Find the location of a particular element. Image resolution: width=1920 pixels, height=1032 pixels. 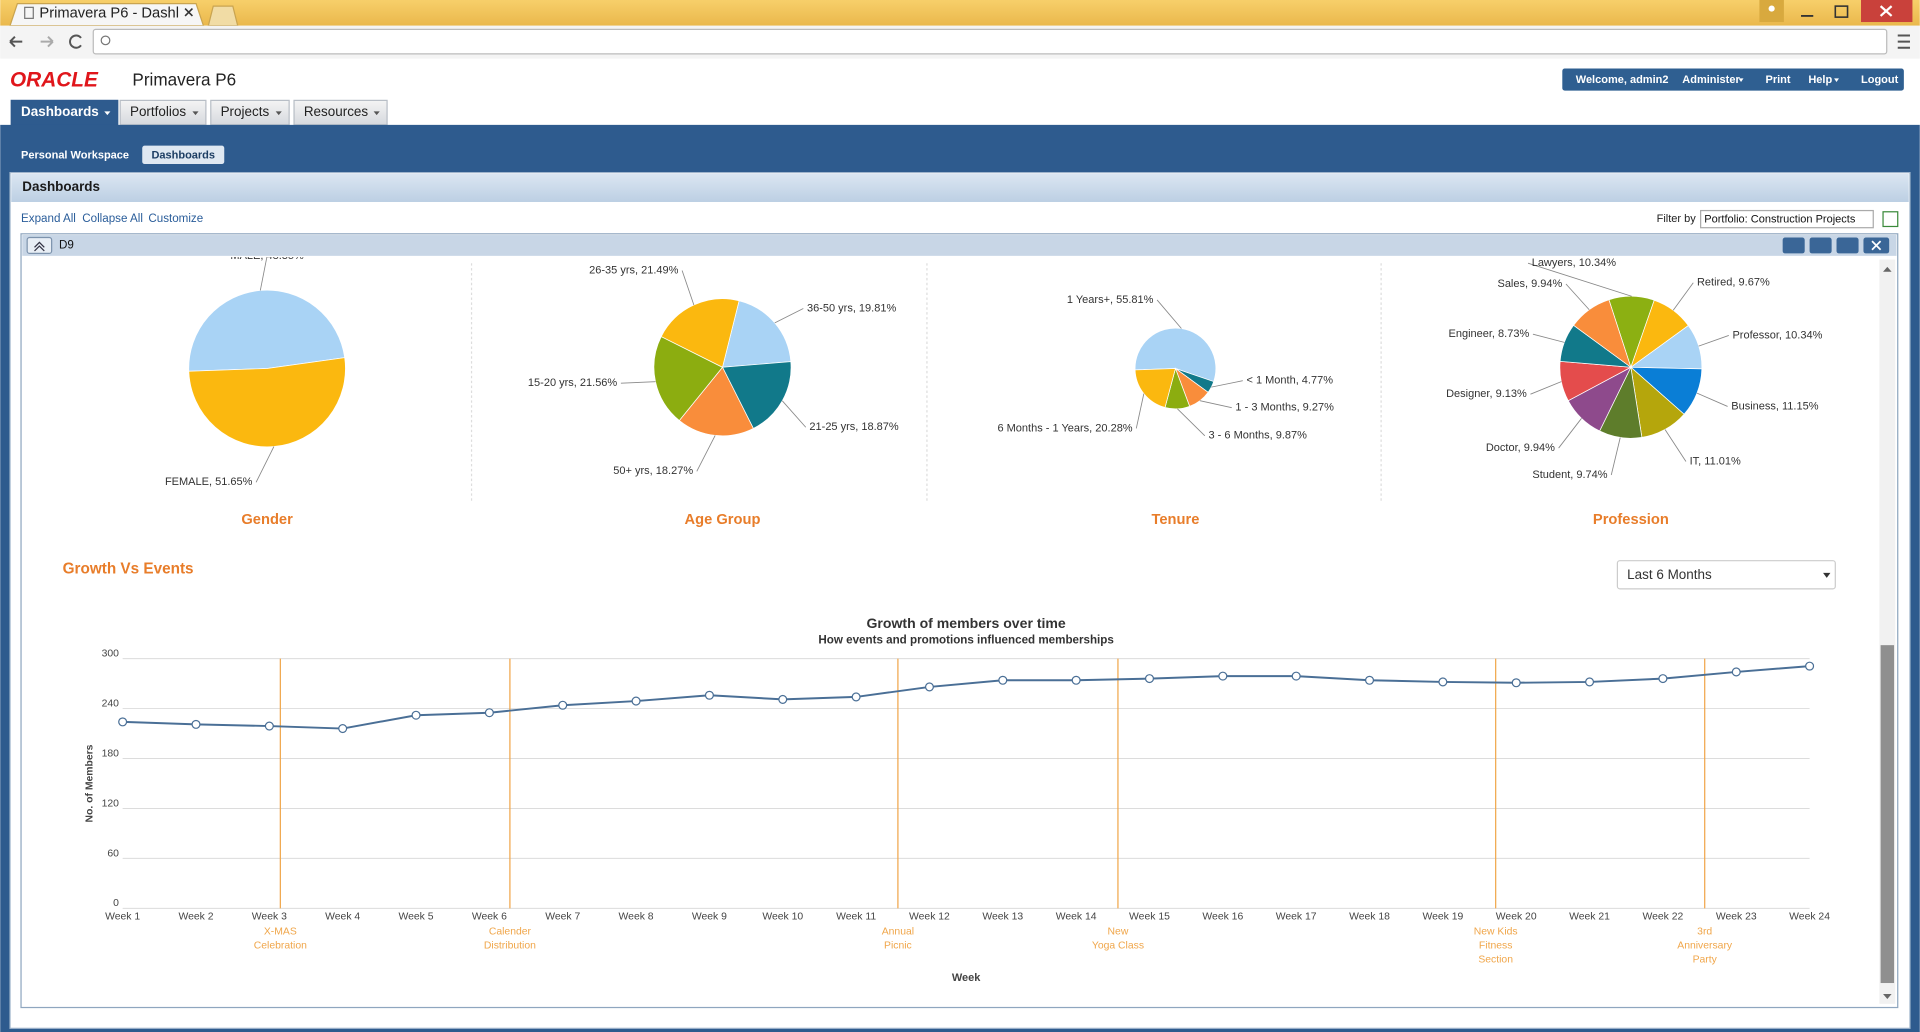

x-tick-label: Week 21 is located at coordinates (1589, 917).